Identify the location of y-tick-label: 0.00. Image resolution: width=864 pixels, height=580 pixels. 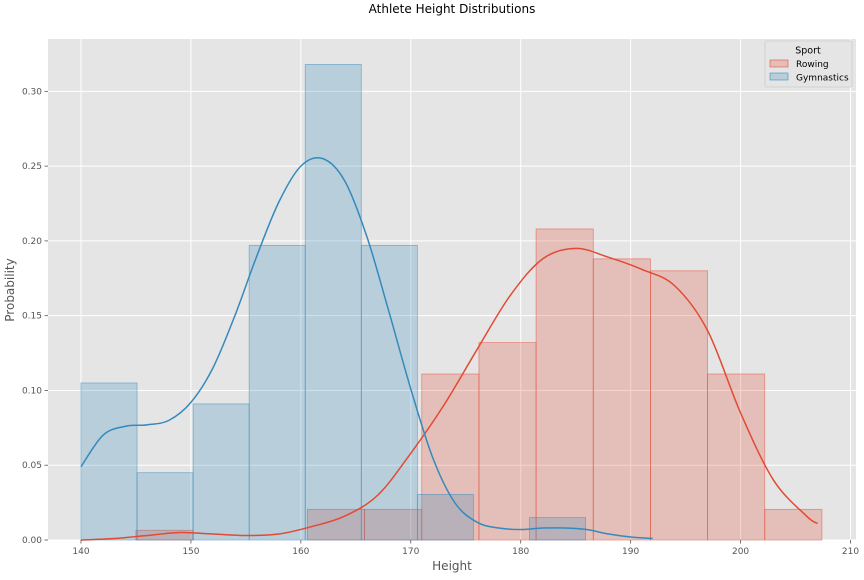
(32, 541).